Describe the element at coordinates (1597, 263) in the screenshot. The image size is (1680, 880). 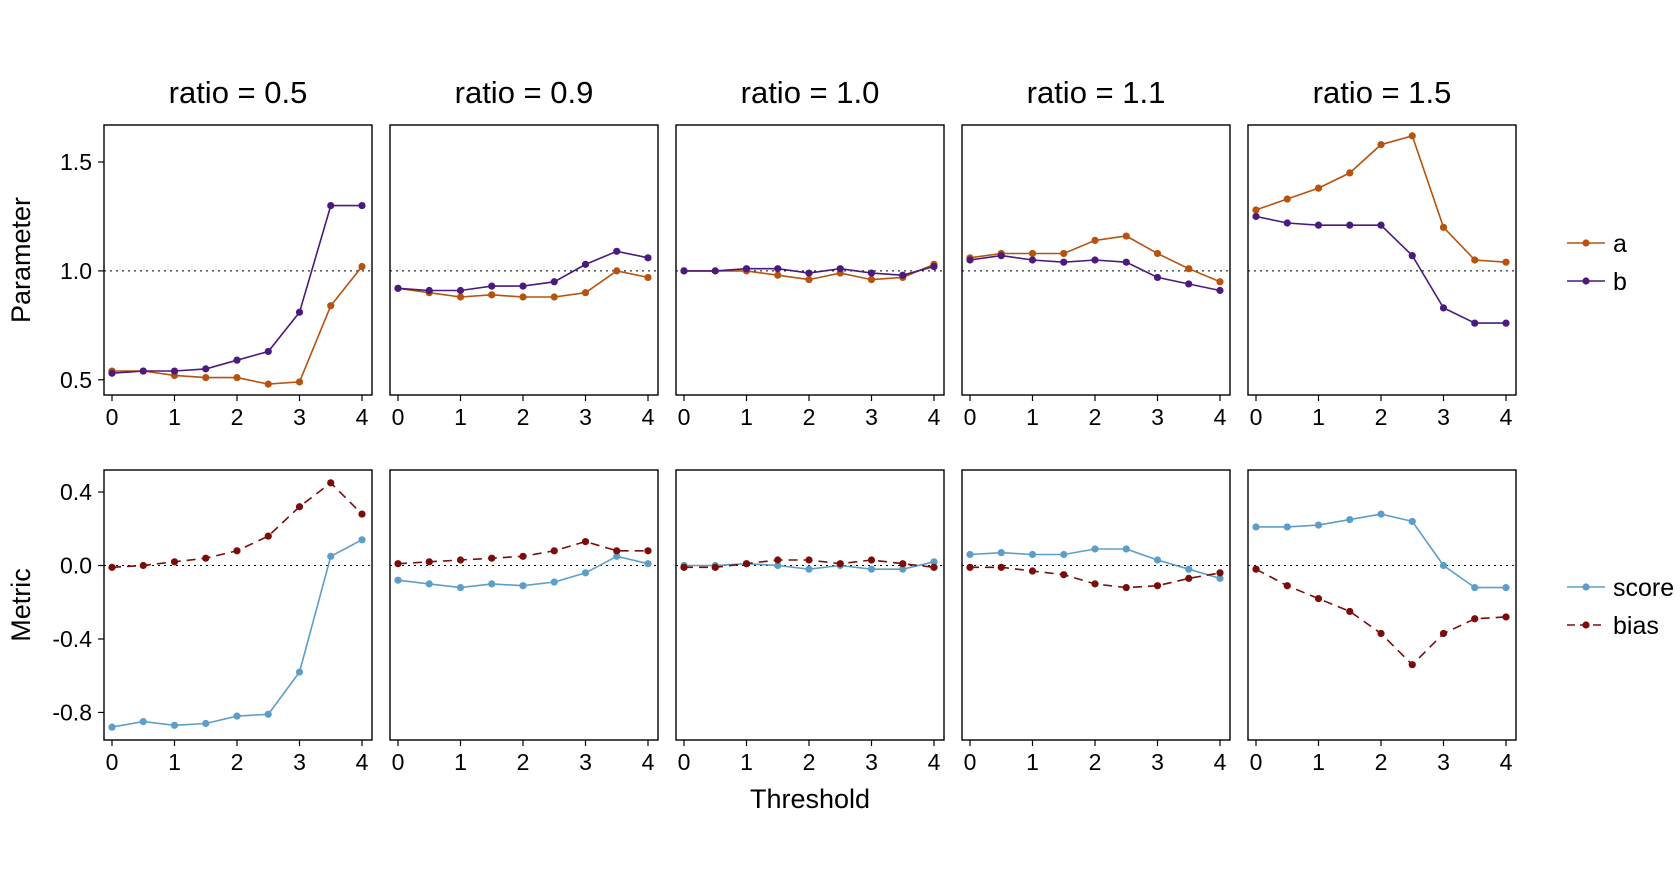
I see `legend-parameter: ab` at that location.